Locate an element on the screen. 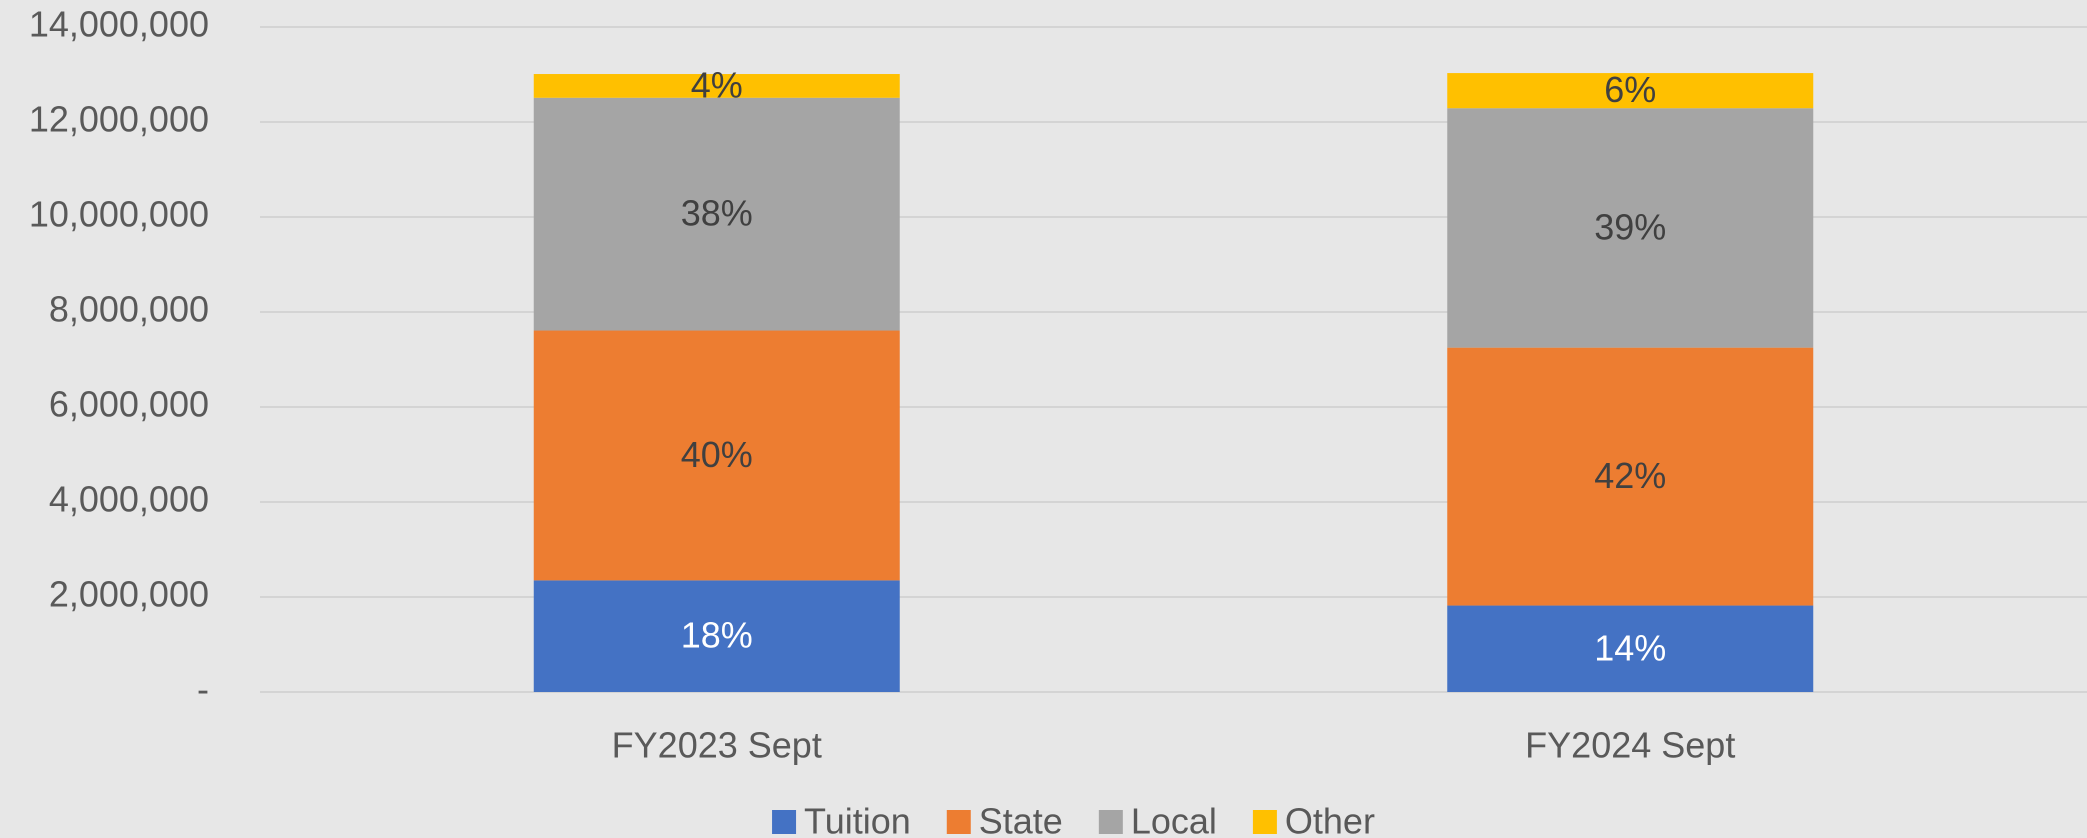 The image size is (2087, 838). data-label: 14% is located at coordinates (1630, 647).